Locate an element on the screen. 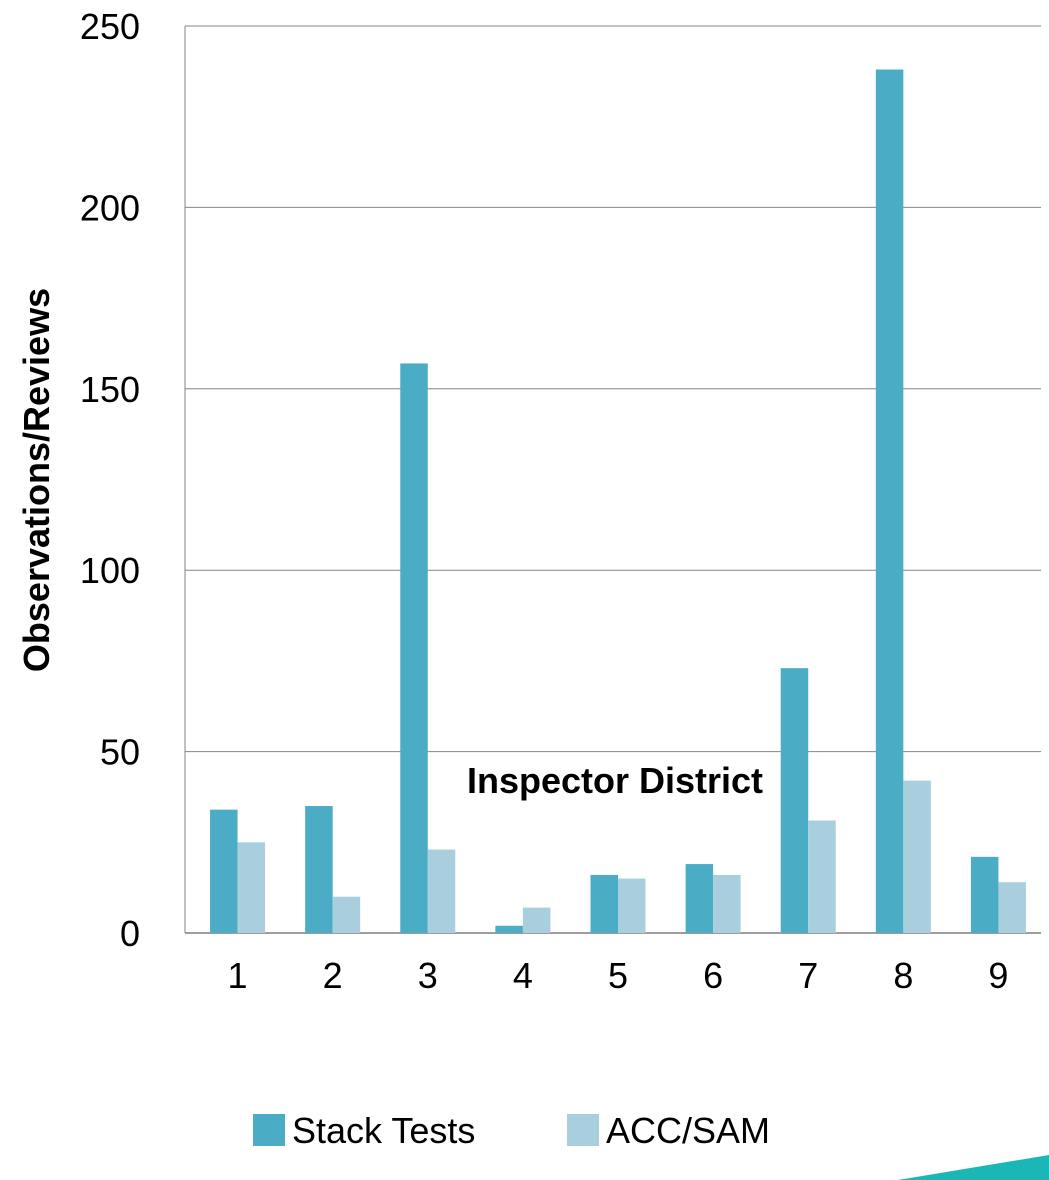  legend-label: Stack Tests is located at coordinates (383, 1130).